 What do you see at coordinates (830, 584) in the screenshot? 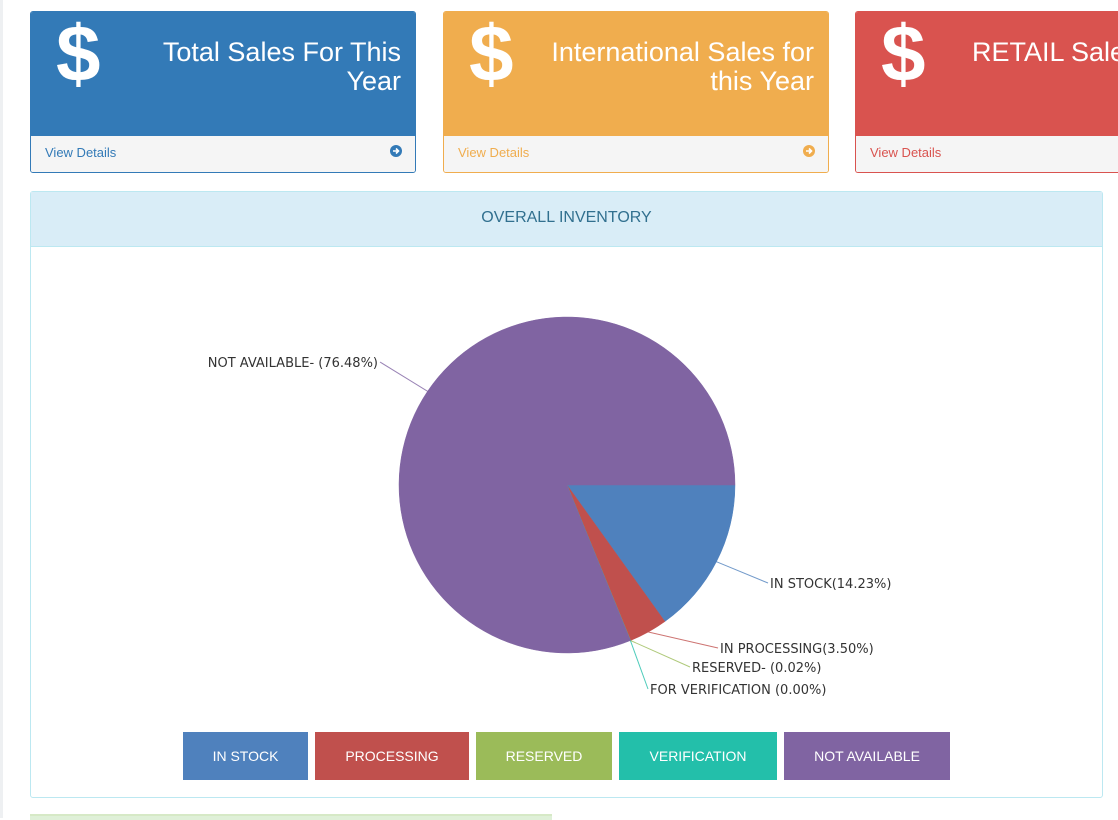
I see `pie-label-in-stock: IN STOCK(14.23%)` at bounding box center [830, 584].